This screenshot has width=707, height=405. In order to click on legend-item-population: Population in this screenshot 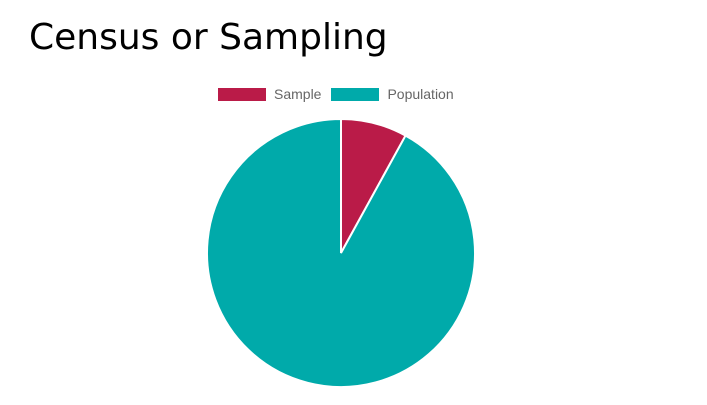, I will do `click(392, 94)`.